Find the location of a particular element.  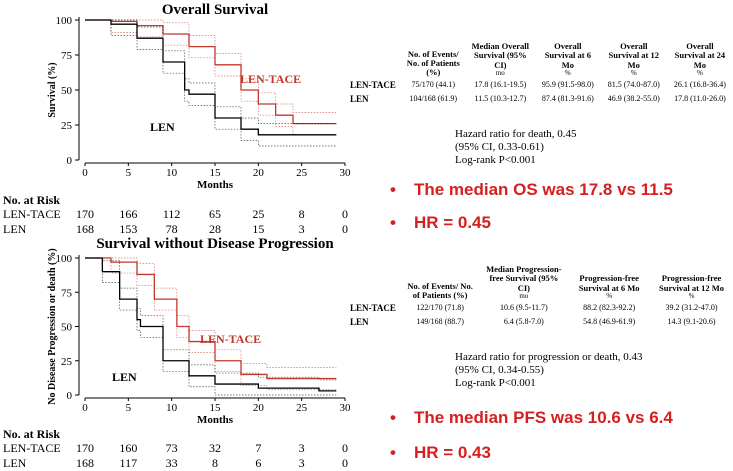

table-cell: 17.8 (16.1-19.5) is located at coordinates (500, 85).